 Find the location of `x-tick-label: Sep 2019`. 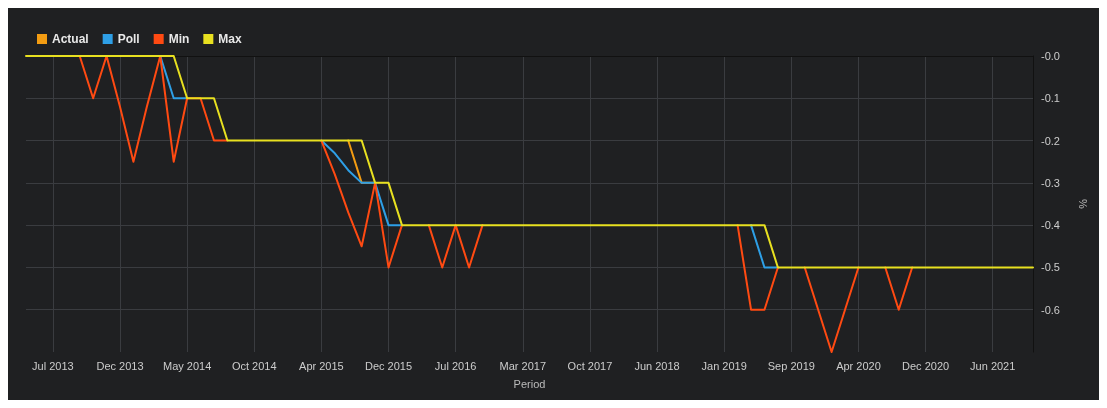

x-tick-label: Sep 2019 is located at coordinates (791, 365).